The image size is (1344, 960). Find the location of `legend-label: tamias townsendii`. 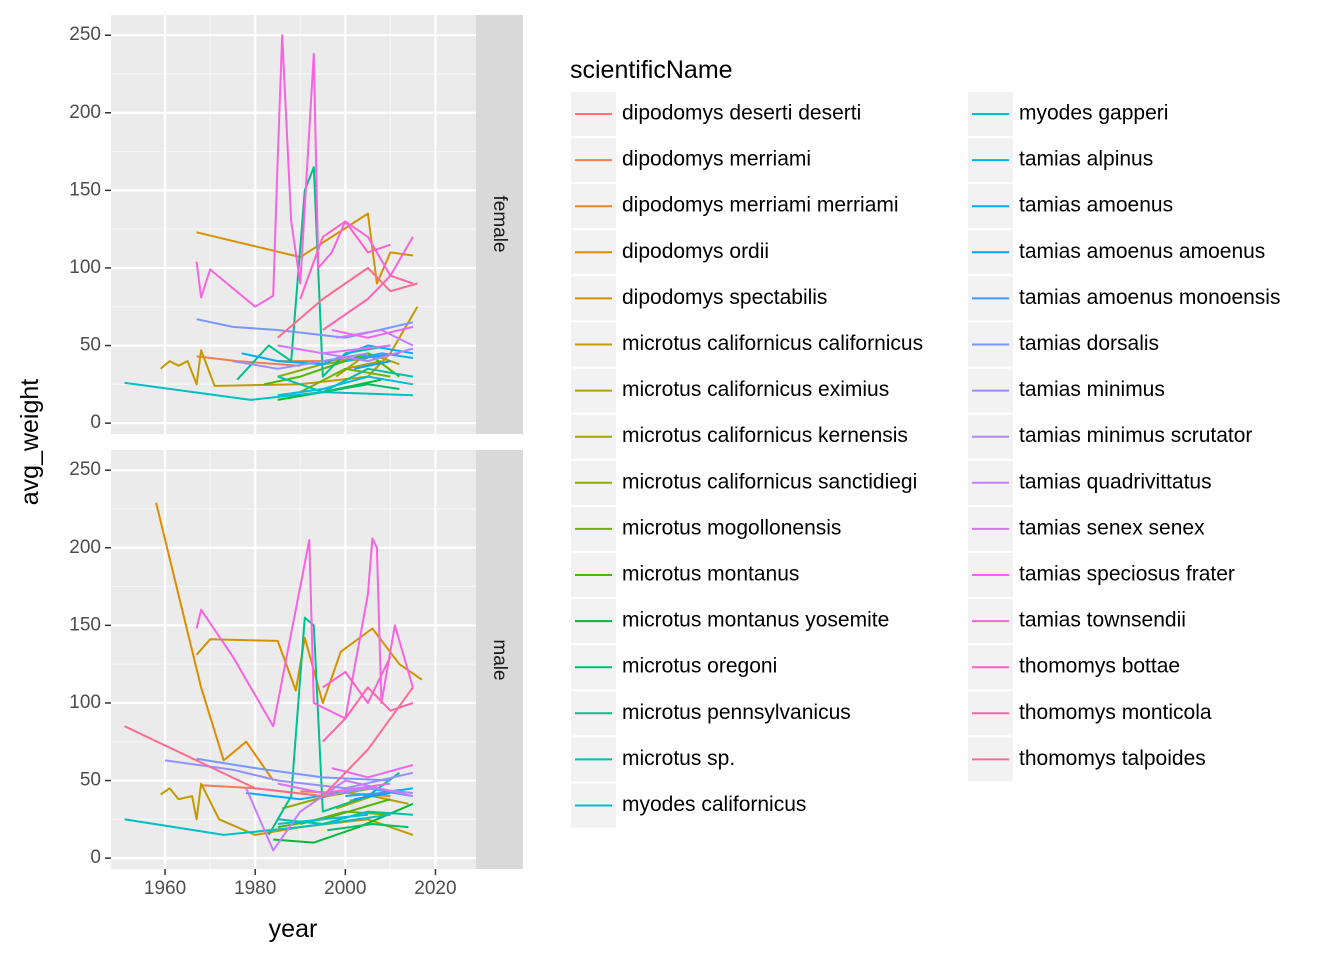

legend-label: tamias townsendii is located at coordinates (1102, 620).